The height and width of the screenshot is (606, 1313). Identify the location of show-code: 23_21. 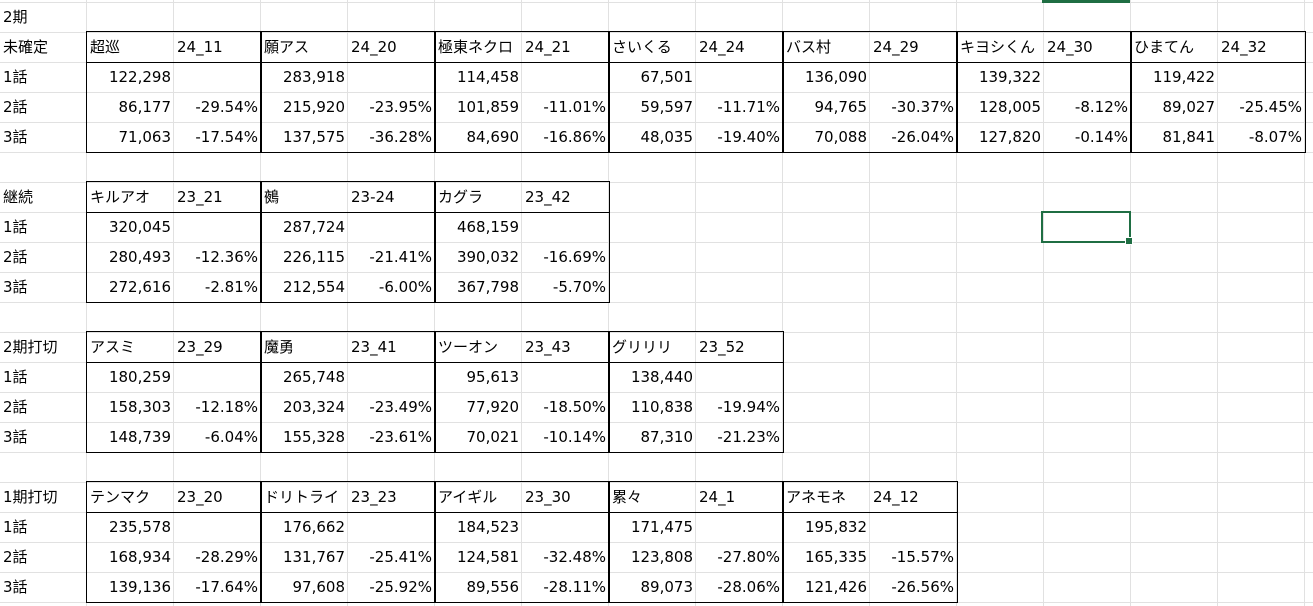
(200, 197).